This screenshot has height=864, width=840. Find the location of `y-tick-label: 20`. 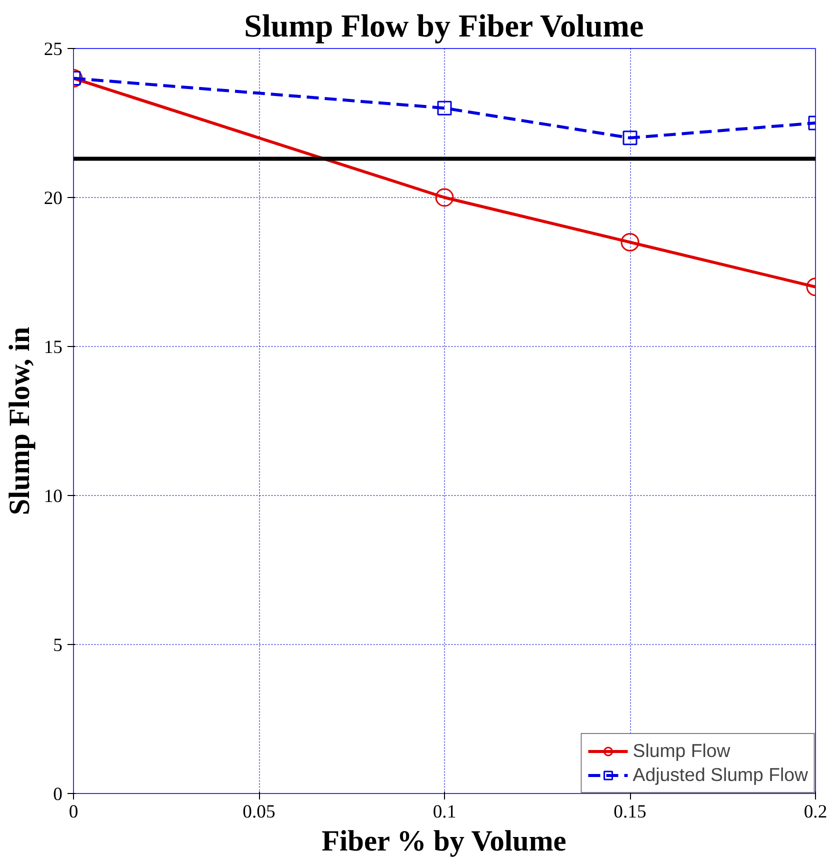

y-tick-label: 20 is located at coordinates (53, 198).